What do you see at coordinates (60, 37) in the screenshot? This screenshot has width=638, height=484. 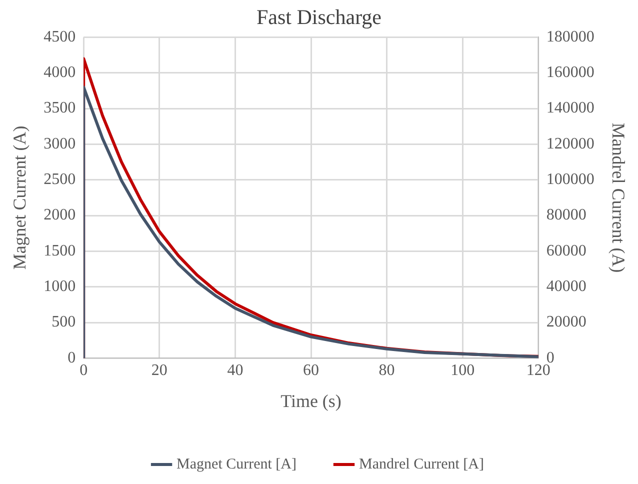 I see `y-tick-label: 4500` at bounding box center [60, 37].